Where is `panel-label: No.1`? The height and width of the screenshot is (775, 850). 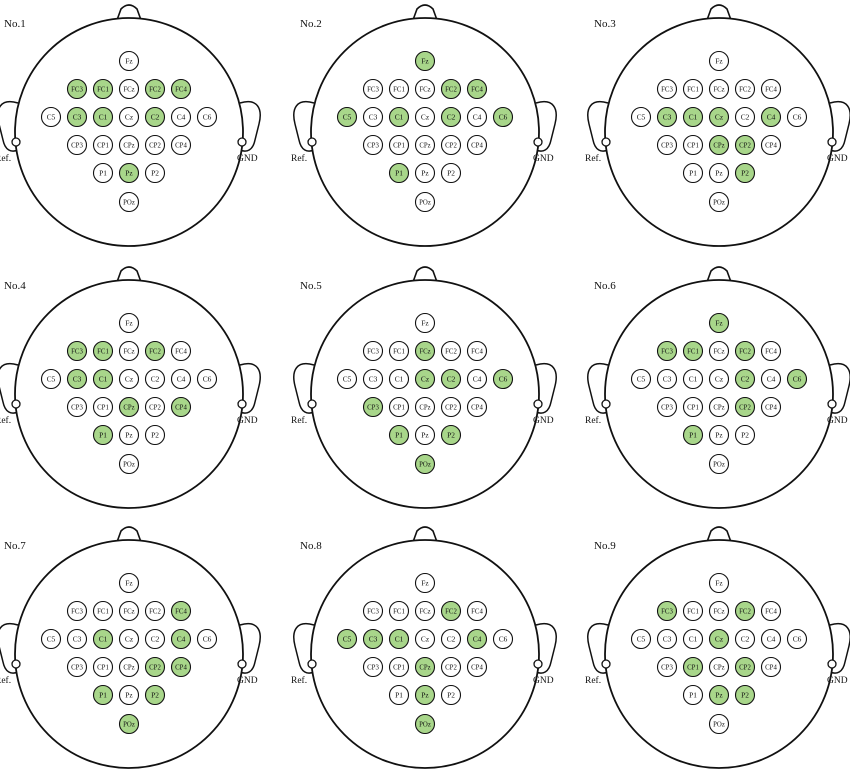 panel-label: No.1 is located at coordinates (15, 24).